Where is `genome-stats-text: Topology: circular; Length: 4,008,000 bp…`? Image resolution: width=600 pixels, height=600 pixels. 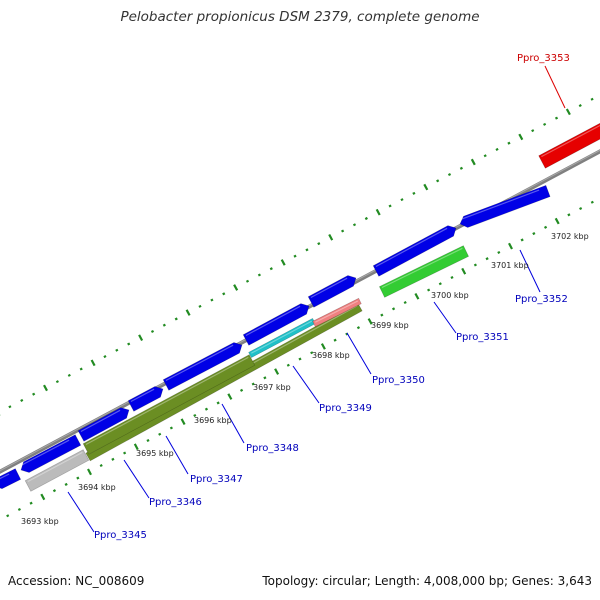
genome-stats-text: Topology: circular; Length: 4,008,000 bp… is located at coordinates (427, 581).